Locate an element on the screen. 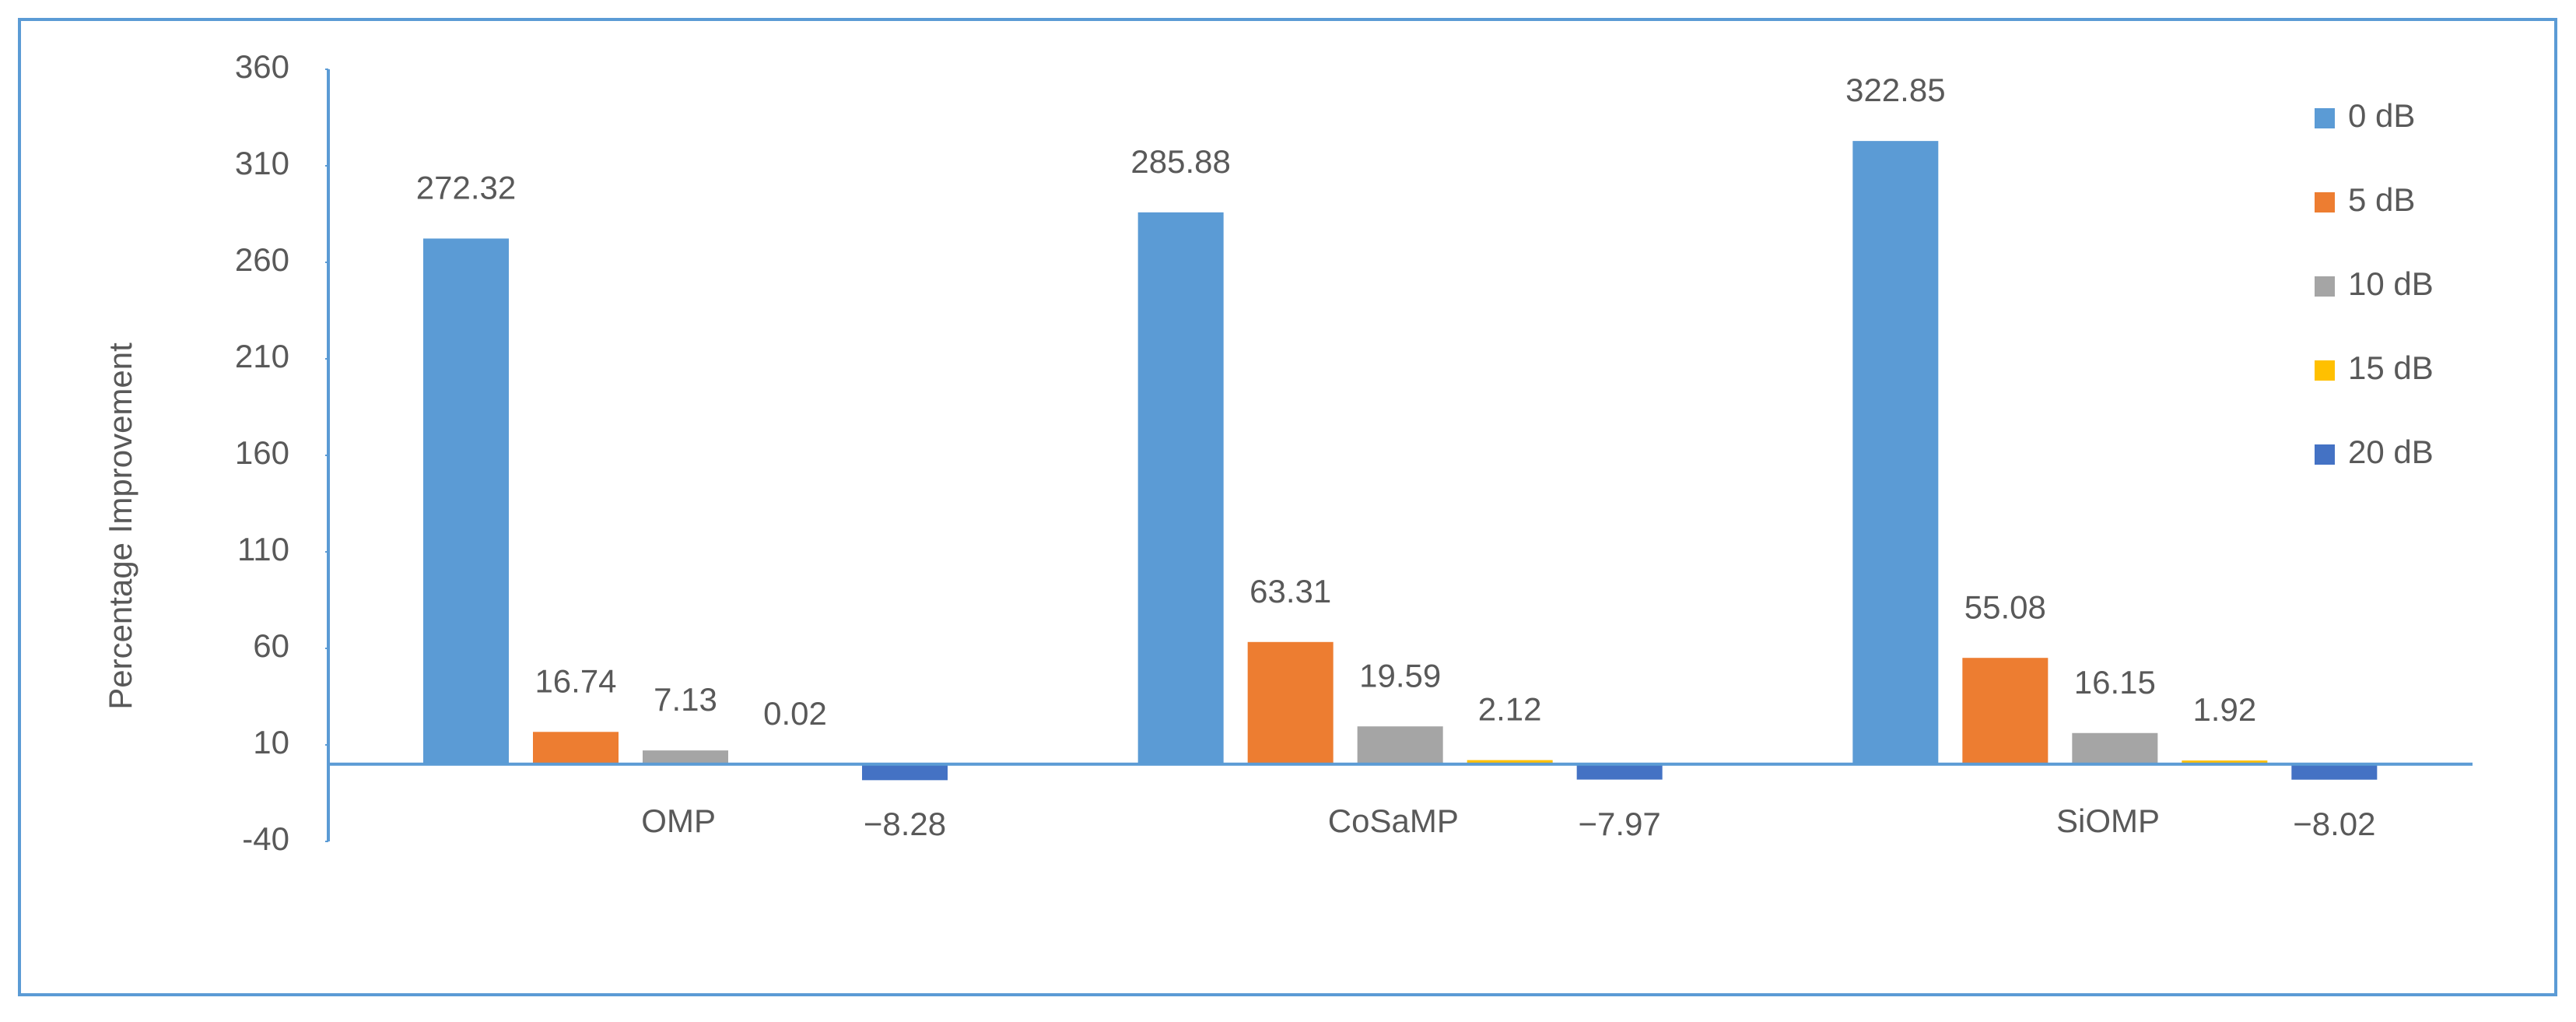 This screenshot has height=1022, width=2576. x-tick-label: OMP is located at coordinates (678, 820).